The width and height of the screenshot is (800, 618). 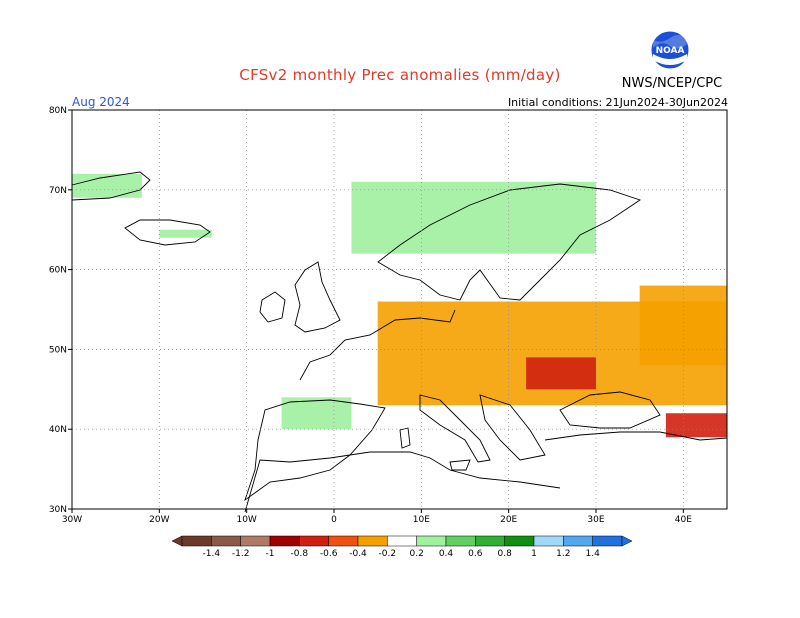 What do you see at coordinates (593, 554) in the screenshot?
I see `colorbar-label-13: 1.4` at bounding box center [593, 554].